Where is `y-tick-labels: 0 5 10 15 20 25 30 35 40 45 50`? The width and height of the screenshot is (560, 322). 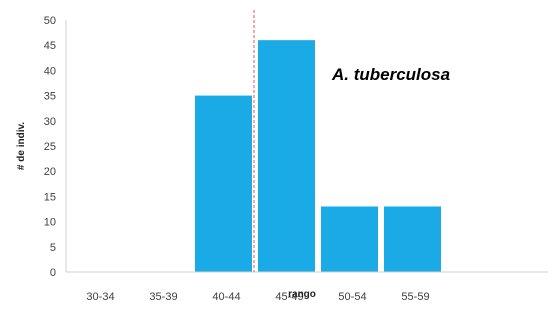
y-tick-labels: 0 5 10 15 20 25 30 35 40 45 50 is located at coordinates (50, 147).